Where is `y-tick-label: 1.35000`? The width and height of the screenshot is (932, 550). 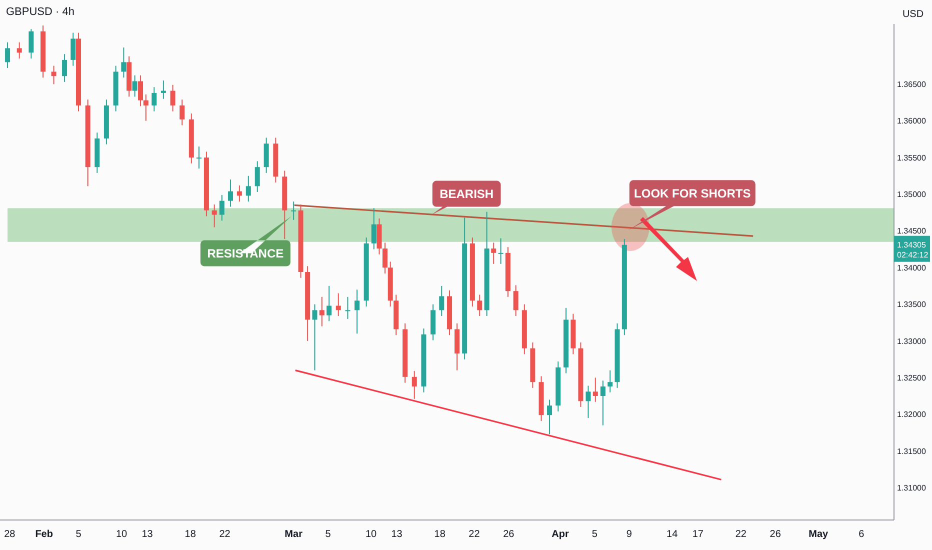 y-tick-label: 1.35000 is located at coordinates (911, 195).